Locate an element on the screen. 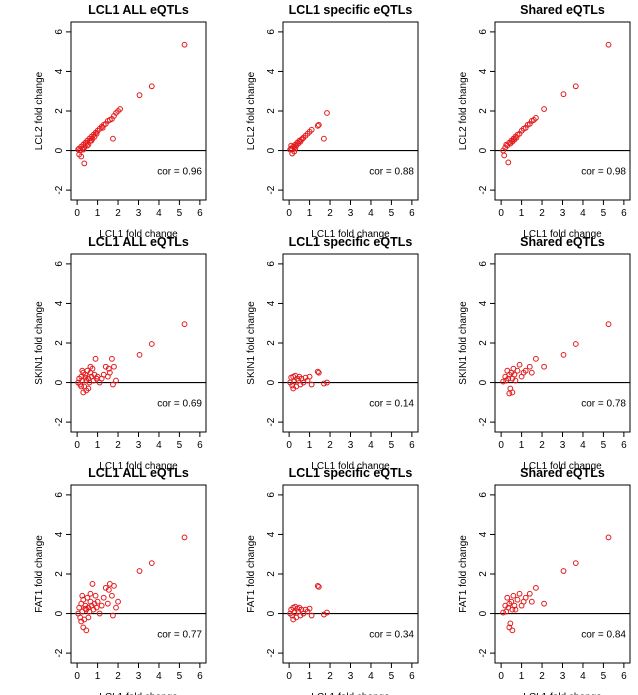 The width and height of the screenshot is (638, 695). x-axis-label: LCL1 fold change is located at coordinates (562, 693).